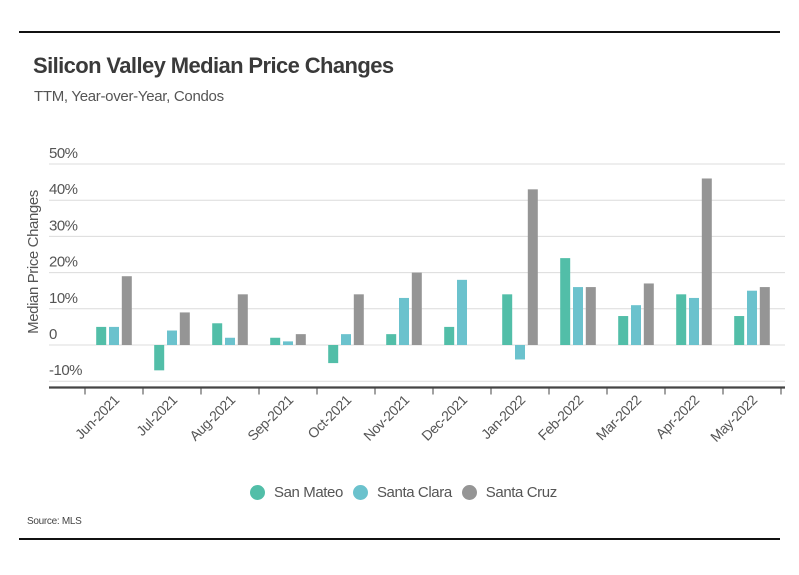 Image resolution: width=799 pixels, height=575 pixels. Describe the element at coordinates (503, 416) in the screenshot. I see `x-tick-label: Jan-2022` at that location.